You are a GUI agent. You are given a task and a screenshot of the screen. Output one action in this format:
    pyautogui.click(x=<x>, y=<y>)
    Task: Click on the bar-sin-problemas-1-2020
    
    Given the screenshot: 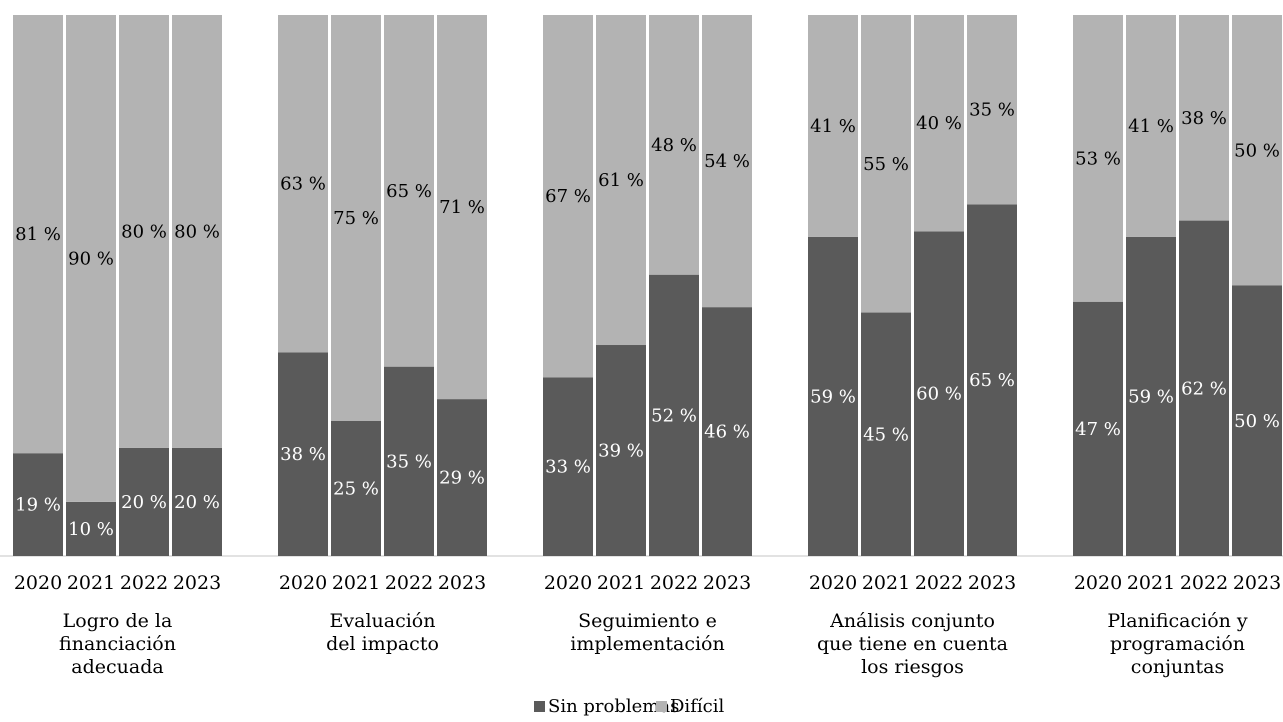 What is the action you would take?
    pyautogui.click(x=303, y=454)
    